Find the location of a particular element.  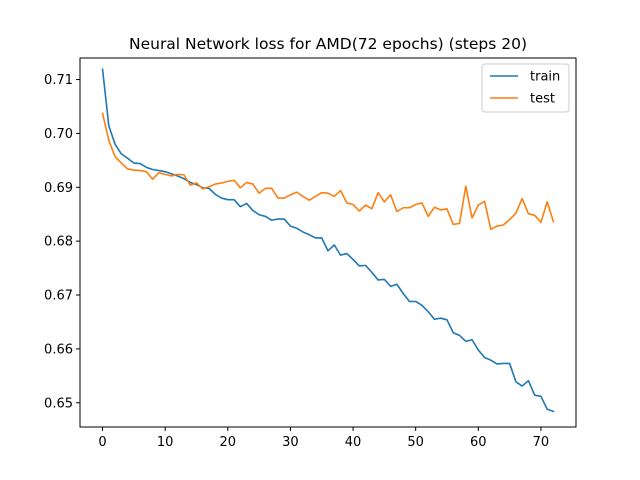

x-tick-label: 40 is located at coordinates (353, 442).